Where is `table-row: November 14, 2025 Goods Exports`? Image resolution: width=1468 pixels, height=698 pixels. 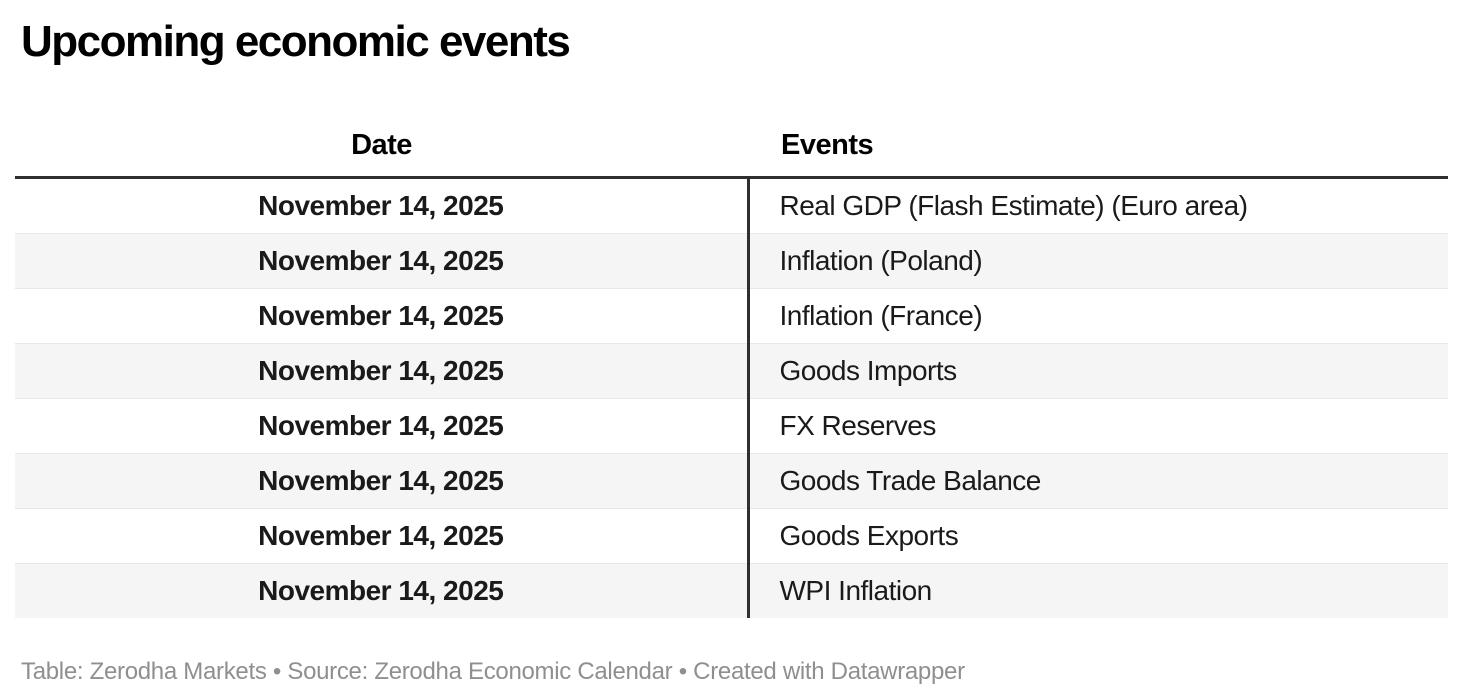 table-row: November 14, 2025 Goods Exports is located at coordinates (731, 536).